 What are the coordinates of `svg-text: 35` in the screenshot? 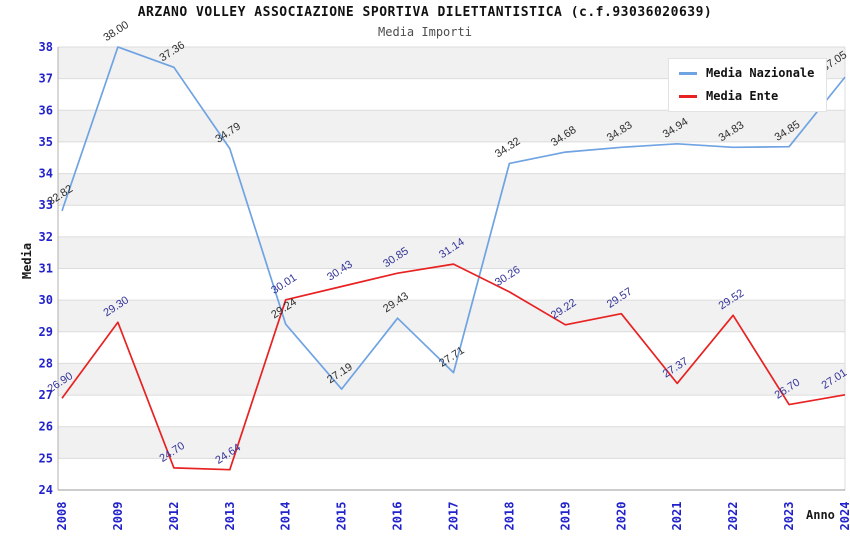 It's located at (46, 142).